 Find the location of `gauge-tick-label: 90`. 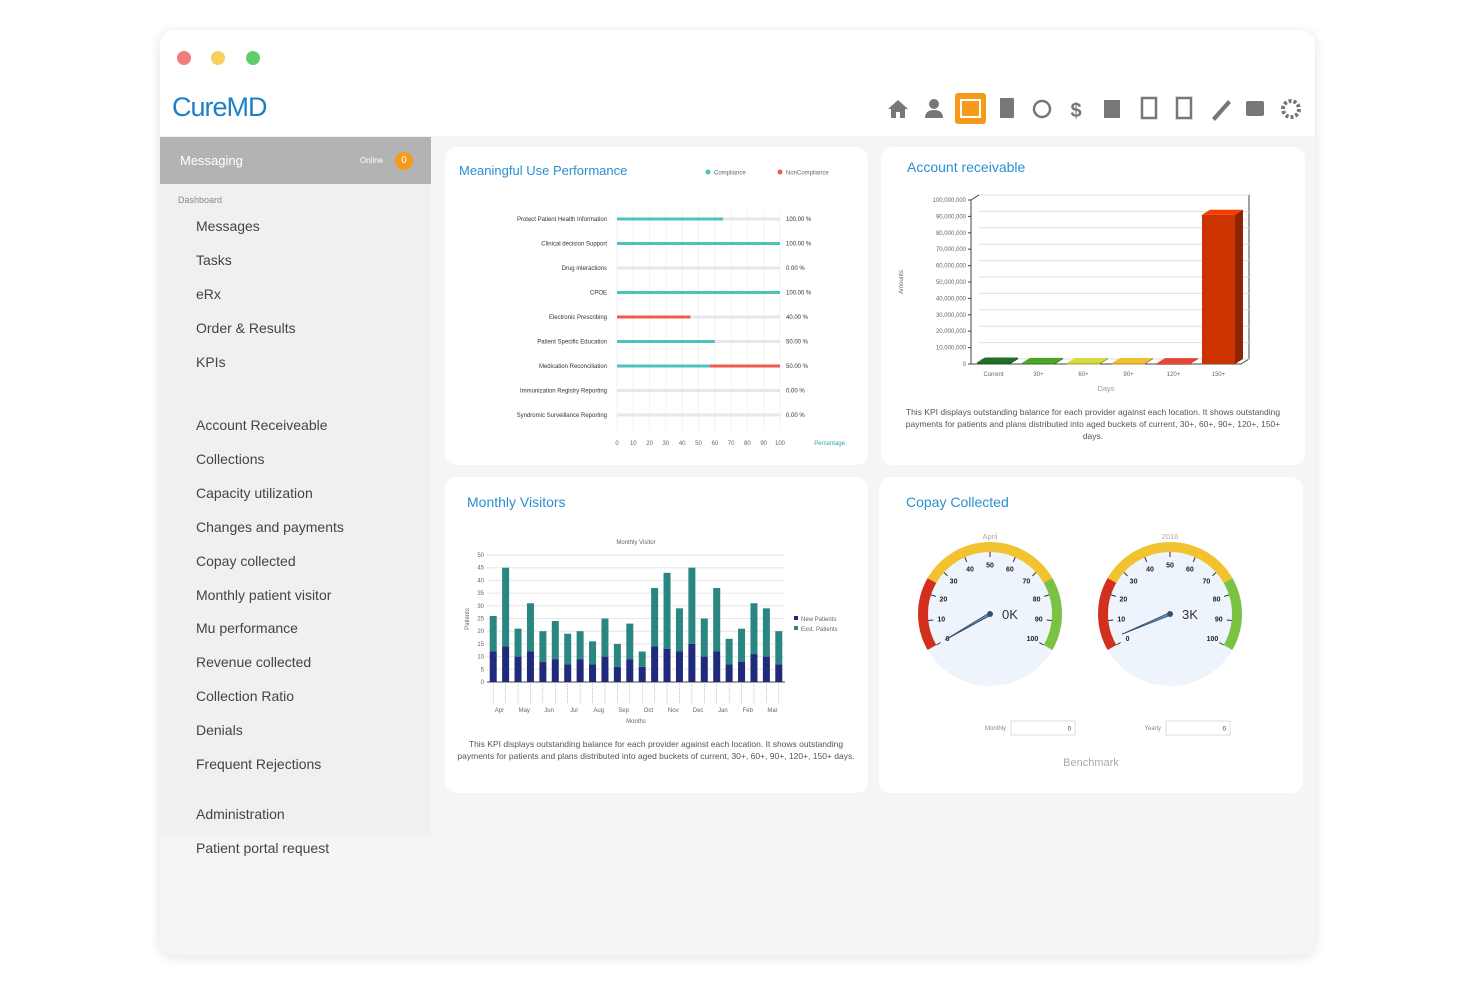

gauge-tick-label: 90 is located at coordinates (1039, 620).